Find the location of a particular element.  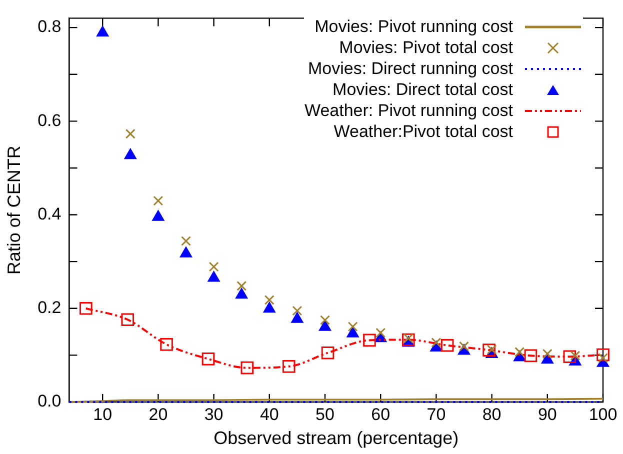

legend-label: Movies: Direct total cost is located at coordinates (422, 89).